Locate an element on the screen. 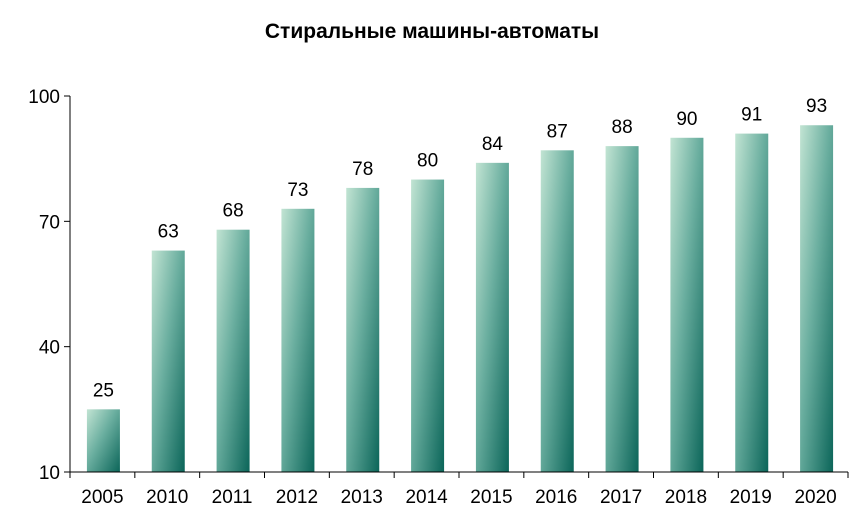 This screenshot has height=523, width=864. bar-2019 is located at coordinates (752, 302).